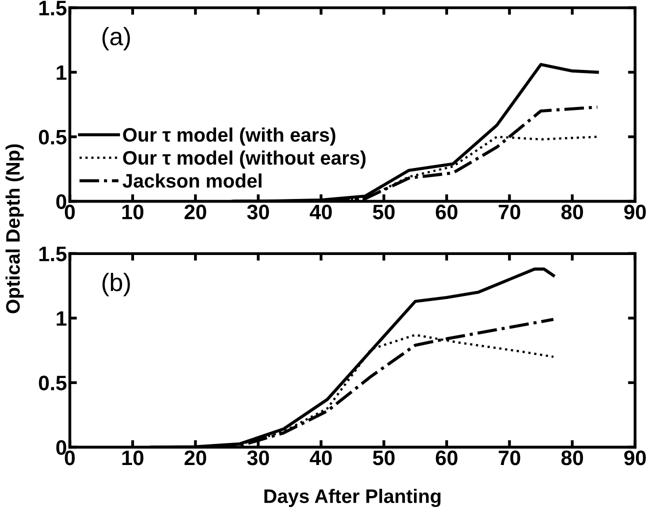 The image size is (665, 514). I want to click on legend-label: Our τ model (without ears), so click(244, 159).